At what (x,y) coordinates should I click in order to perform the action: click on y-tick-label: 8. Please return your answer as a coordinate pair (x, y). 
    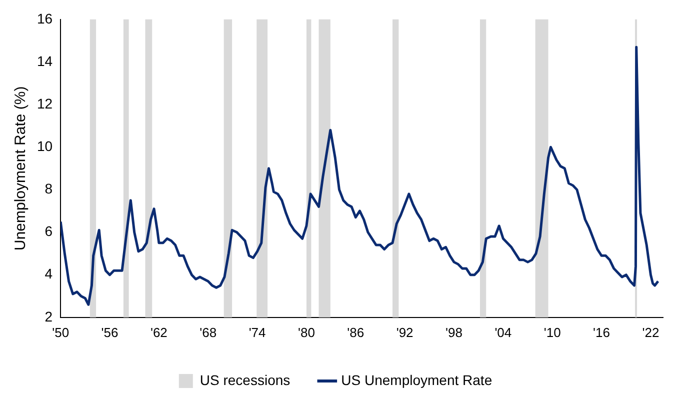
    Looking at the image, I should click on (48, 188).